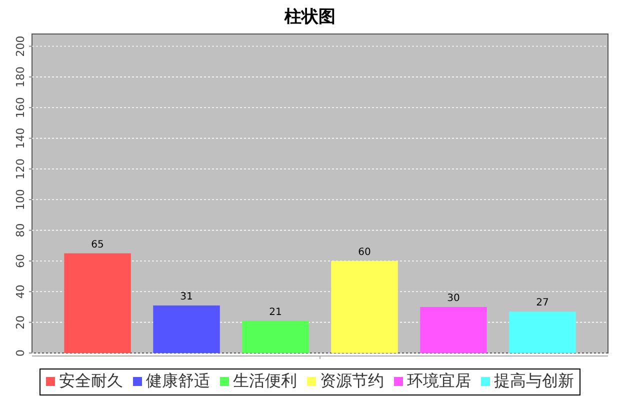 Image resolution: width=620 pixels, height=400 pixels. What do you see at coordinates (275, 312) in the screenshot?
I see `data-label: 21` at bounding box center [275, 312].